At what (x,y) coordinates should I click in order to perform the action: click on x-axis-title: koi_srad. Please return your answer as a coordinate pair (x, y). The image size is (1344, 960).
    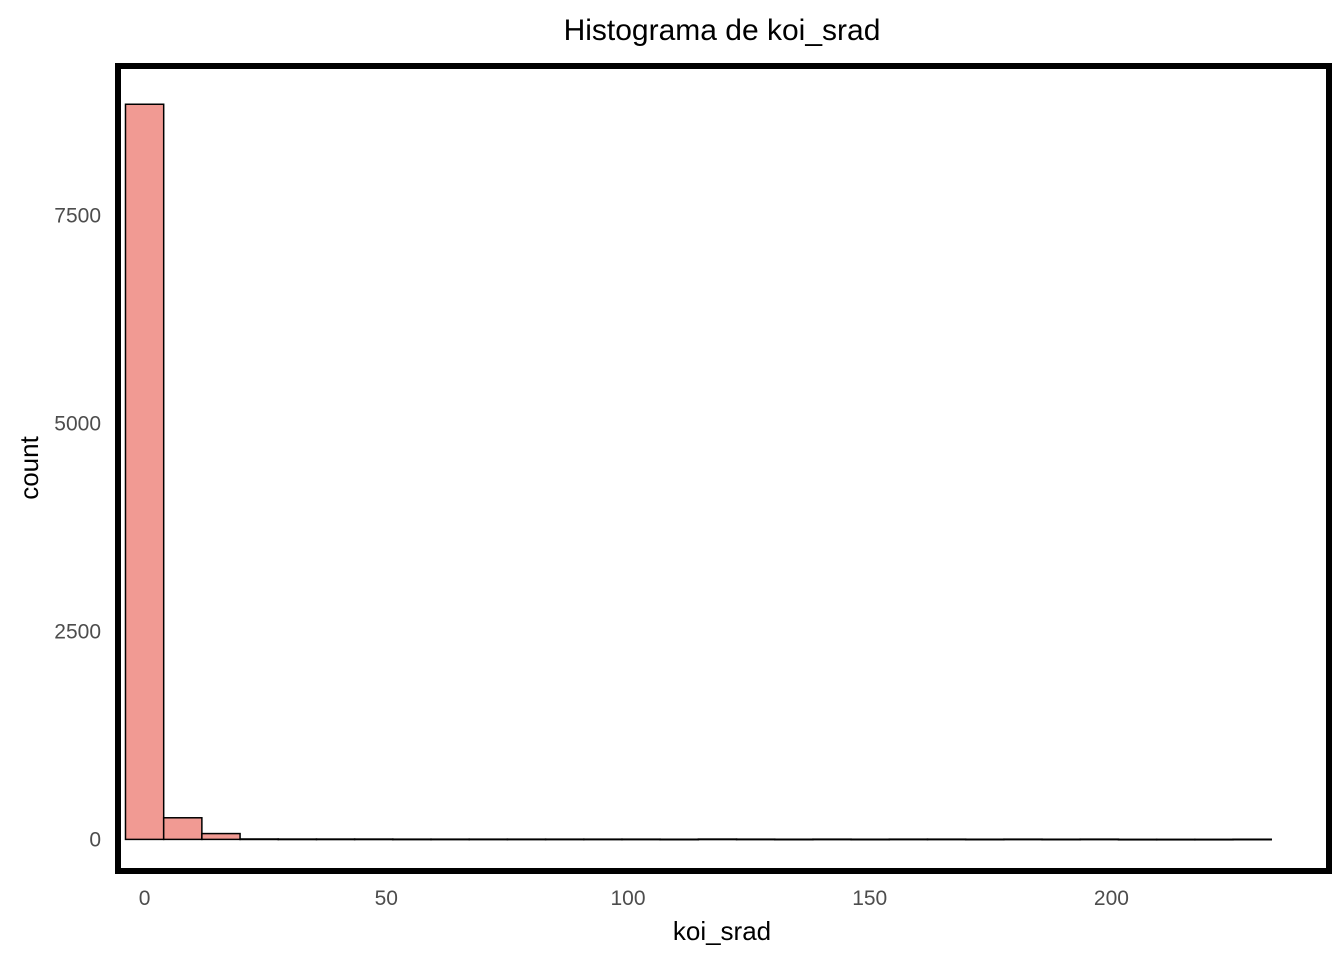
    Looking at the image, I should click on (722, 931).